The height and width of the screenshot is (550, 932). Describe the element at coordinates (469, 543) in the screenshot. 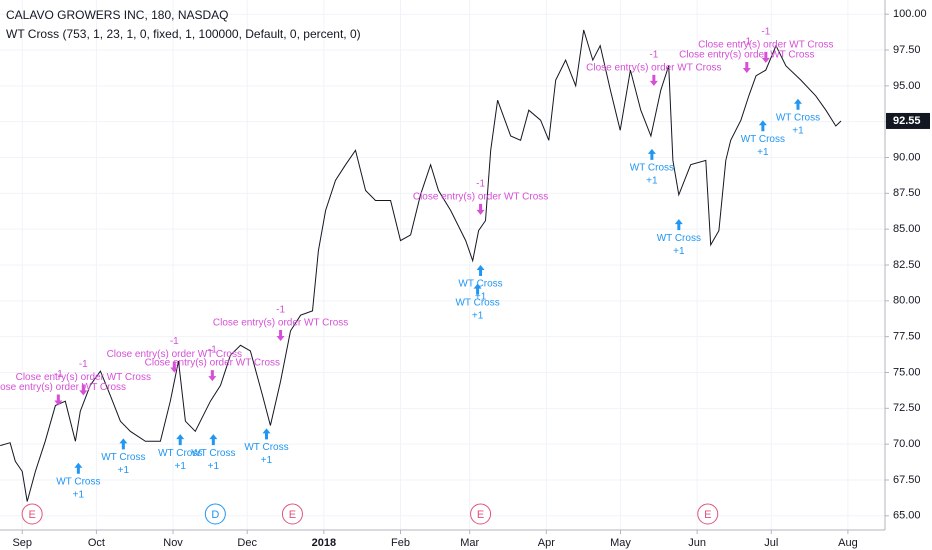

I see `x-tick-label: Mar` at that location.